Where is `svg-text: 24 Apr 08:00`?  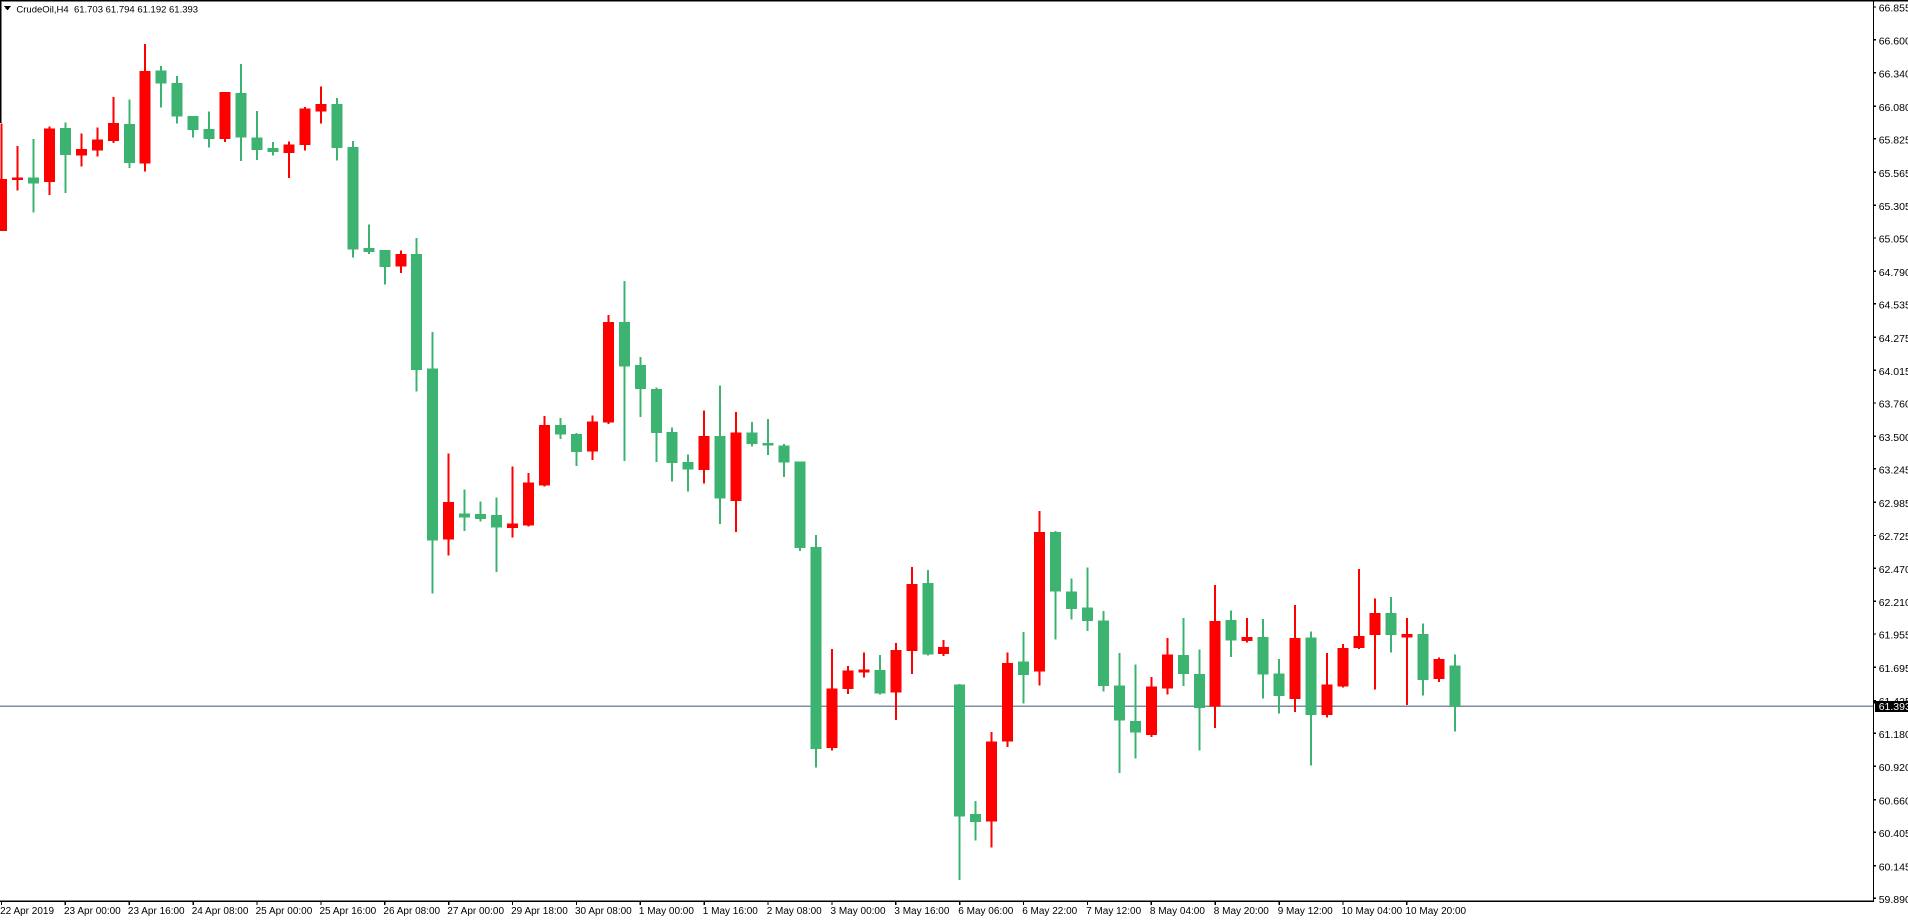
svg-text: 24 Apr 08:00 is located at coordinates (220, 911).